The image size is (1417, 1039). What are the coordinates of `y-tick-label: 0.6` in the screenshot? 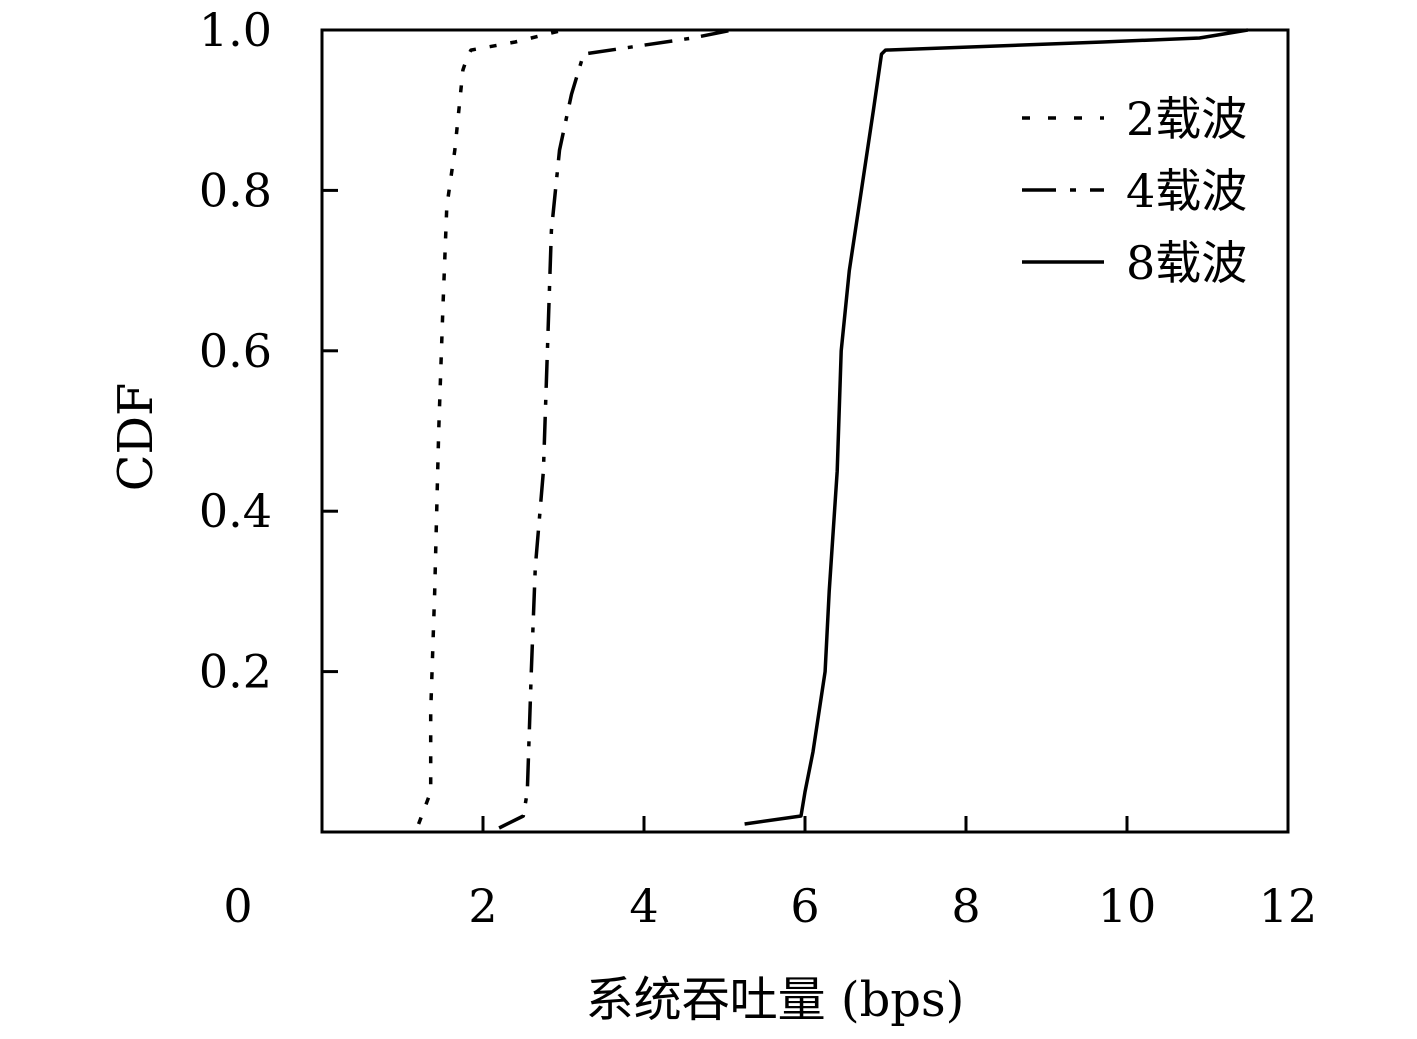 It's located at (235, 351).